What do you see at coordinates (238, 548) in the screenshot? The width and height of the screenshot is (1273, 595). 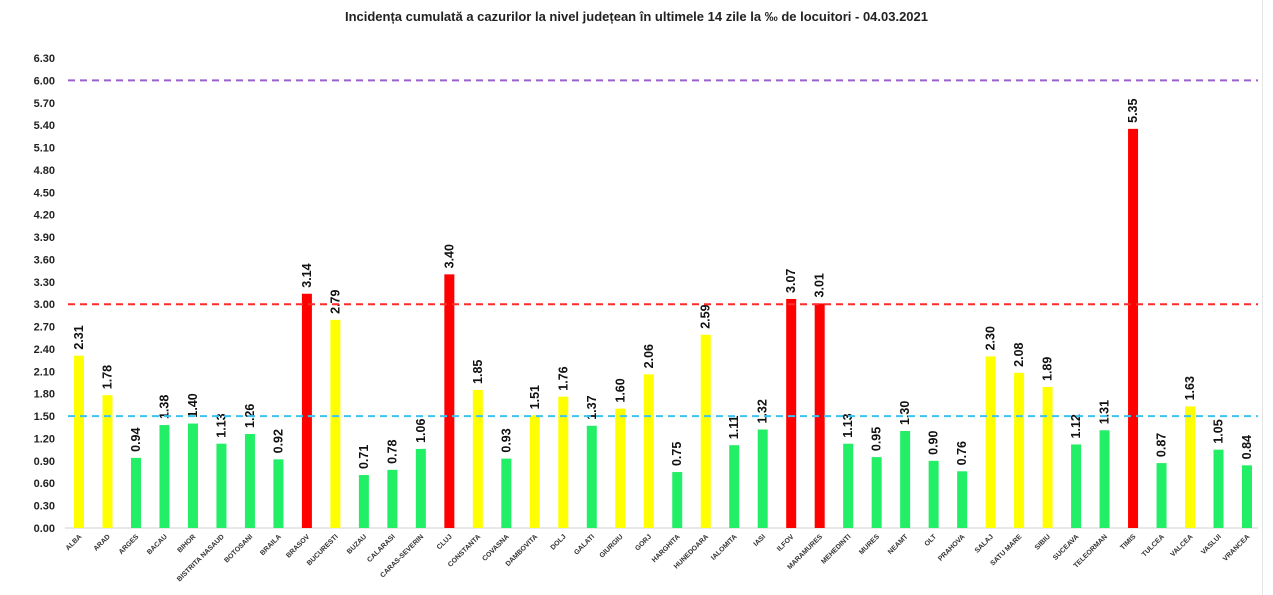 I see `x-tick-label: BOTOSANI` at bounding box center [238, 548].